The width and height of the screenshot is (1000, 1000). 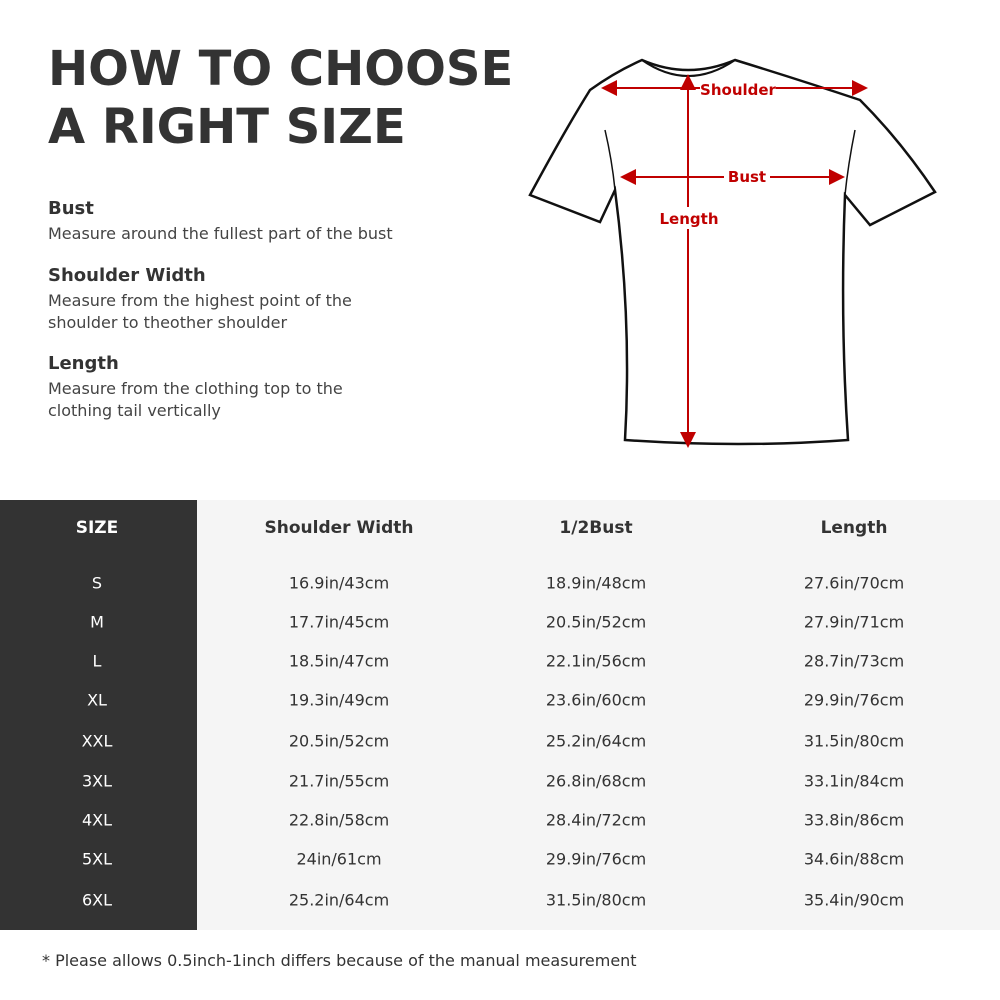 I want to click on table-cell: 28.4in/72cm, so click(x=596, y=820).